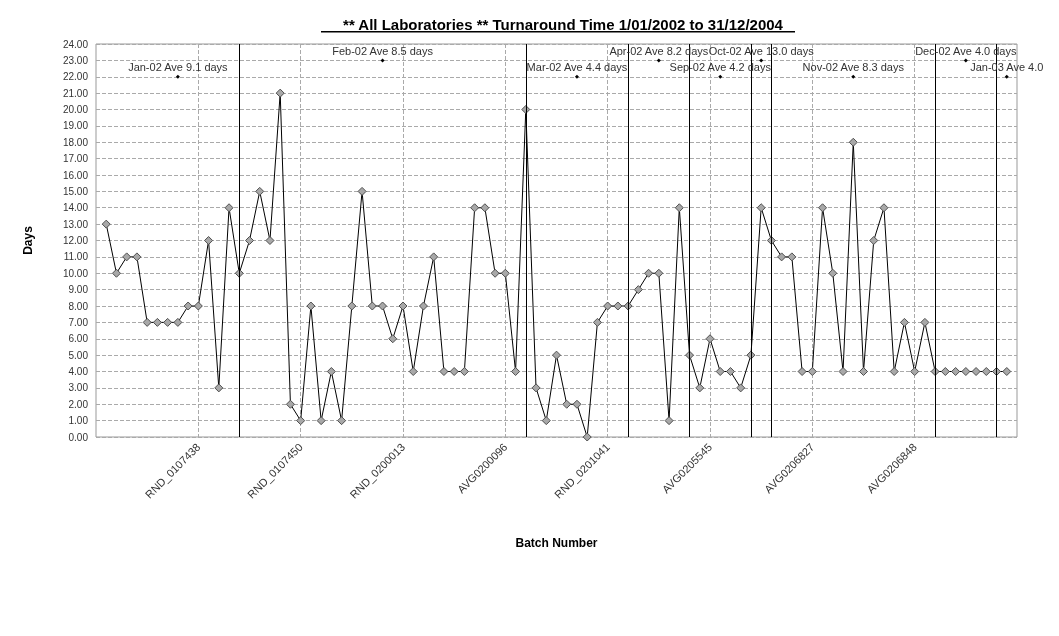 Image resolution: width=1059 pixels, height=636 pixels. What do you see at coordinates (28, 240) in the screenshot?
I see `y-axis-title: Days` at bounding box center [28, 240].